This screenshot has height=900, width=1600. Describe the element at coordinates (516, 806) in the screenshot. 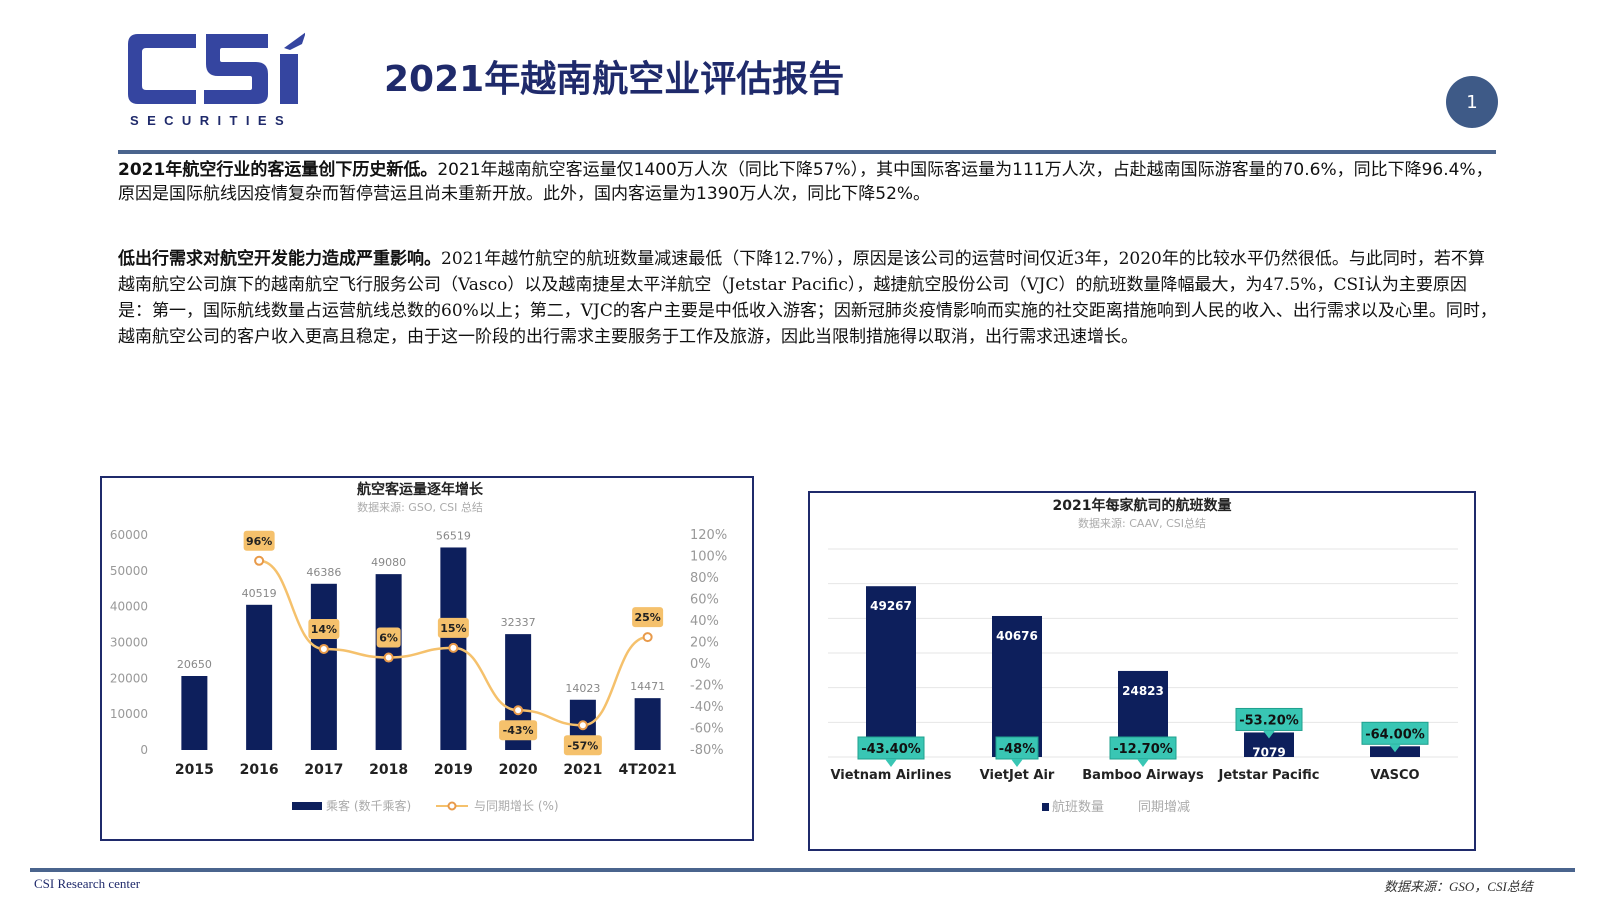

I see `legend-line-label: 与同期增长 (%)` at that location.